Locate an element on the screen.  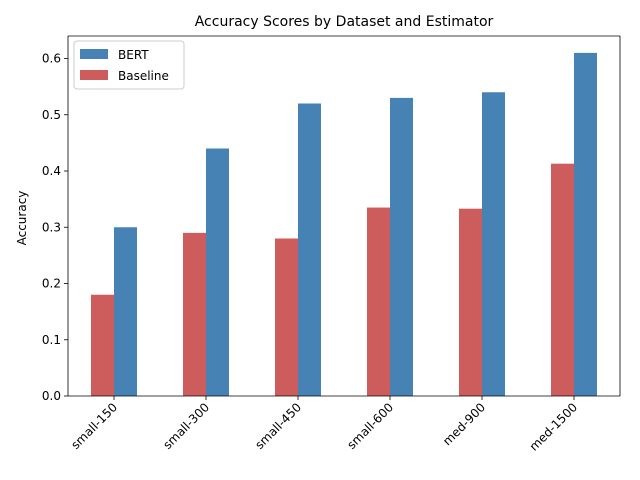
x-tick-label-med-900: med-900 is located at coordinates (464, 424).